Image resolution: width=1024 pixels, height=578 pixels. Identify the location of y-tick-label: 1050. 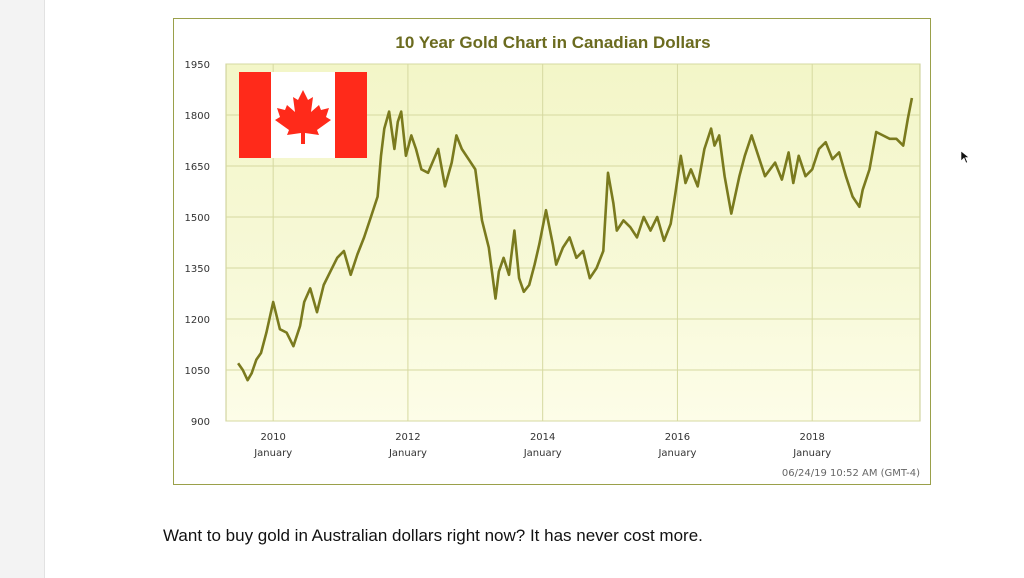
(197, 371).